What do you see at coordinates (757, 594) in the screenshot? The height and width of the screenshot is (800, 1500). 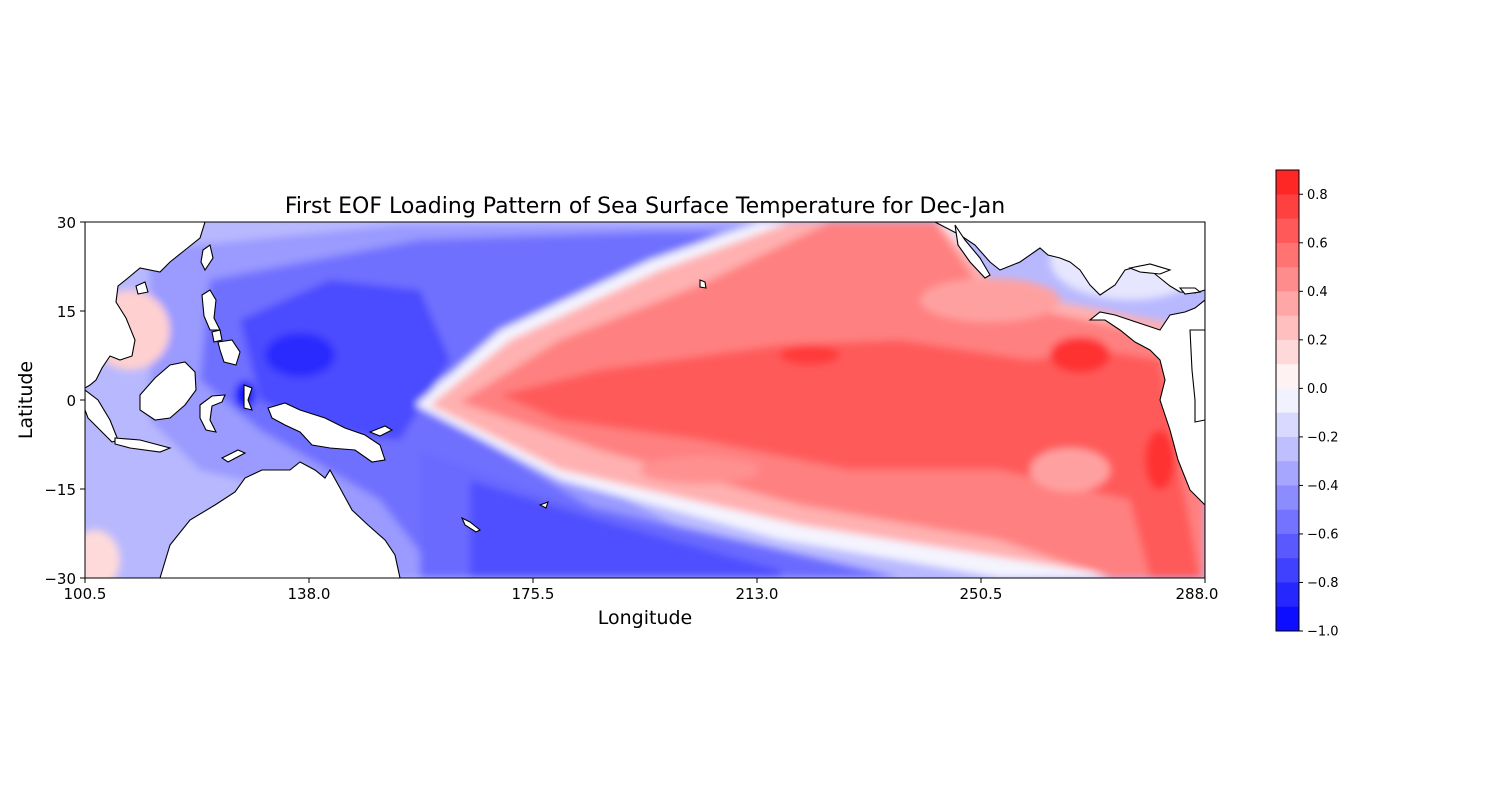 I see `x-tick-label: 213.0` at bounding box center [757, 594].